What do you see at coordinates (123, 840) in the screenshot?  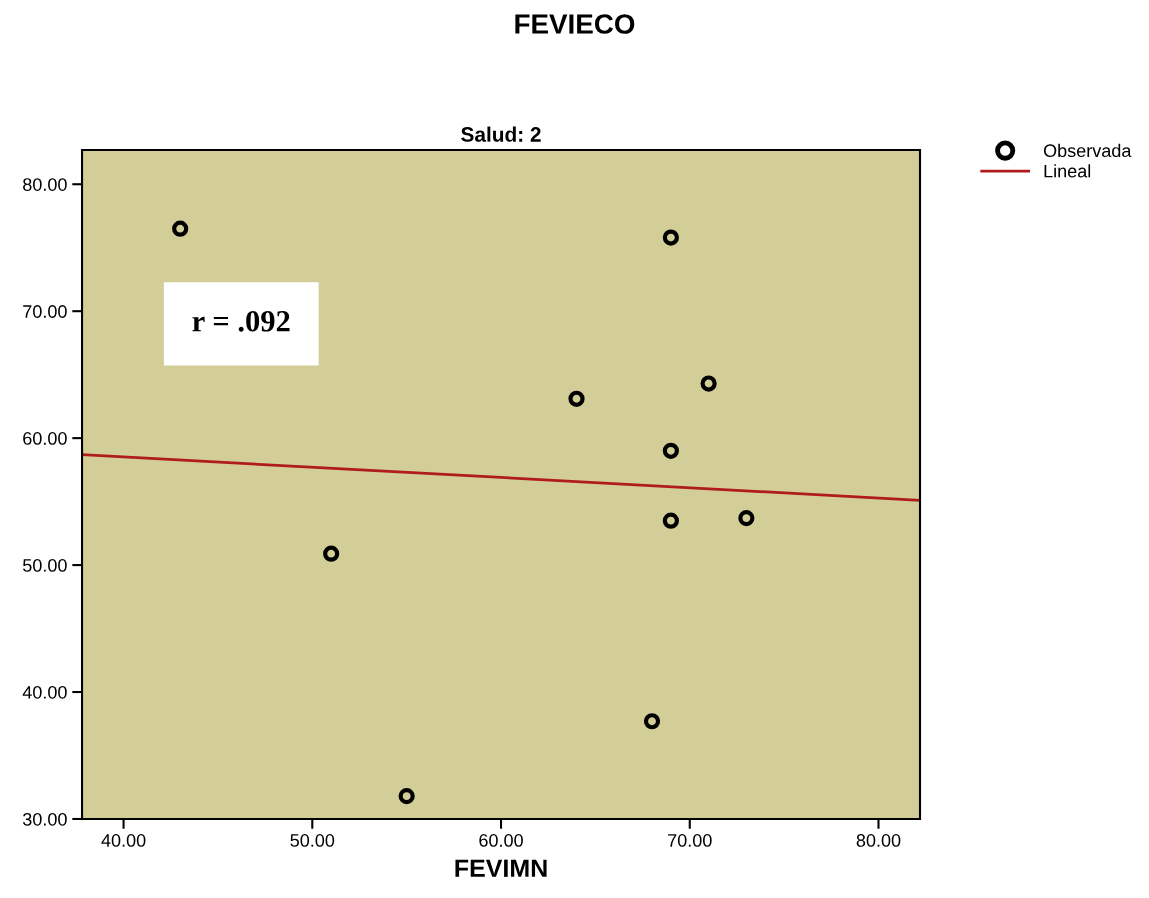 I see `x-tick-label: 40.00` at bounding box center [123, 840].